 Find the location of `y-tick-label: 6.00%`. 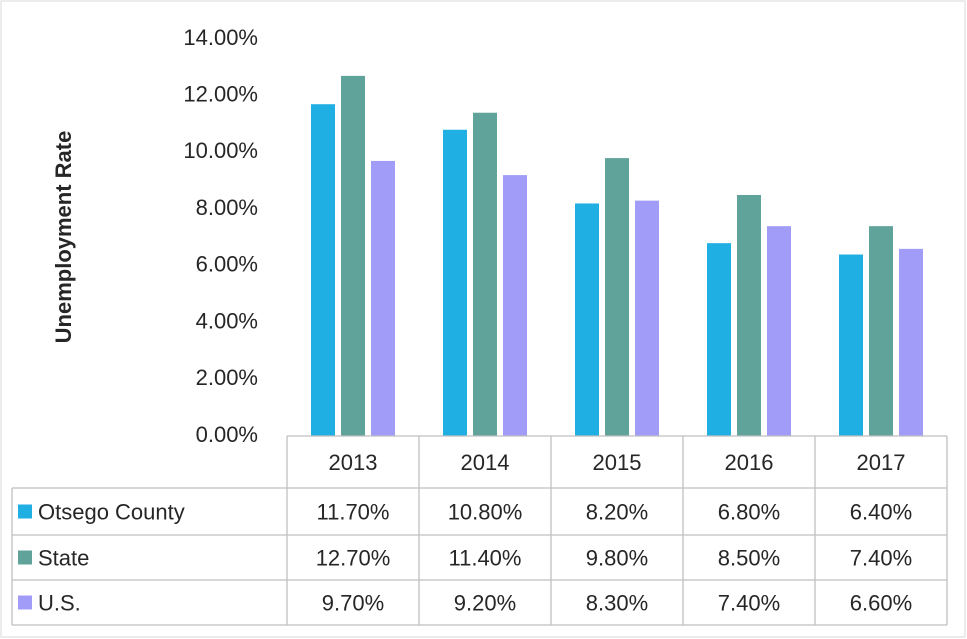

y-tick-label: 6.00% is located at coordinates (227, 264).